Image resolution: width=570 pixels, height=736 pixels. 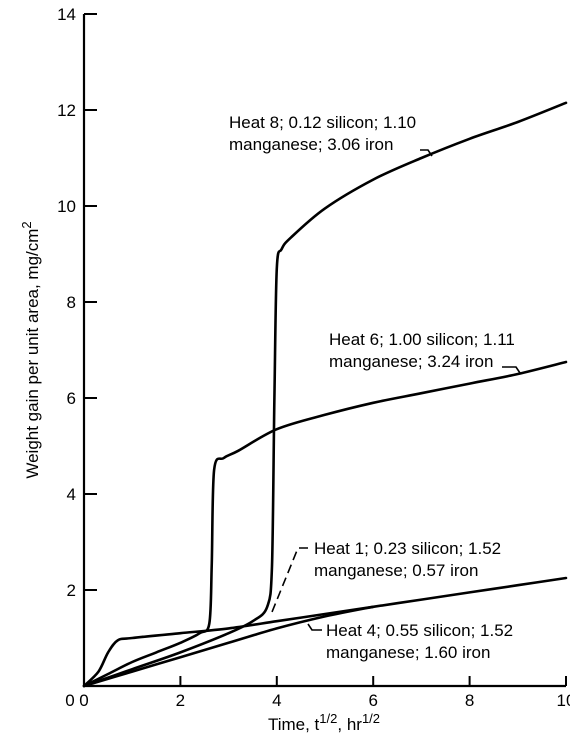 What do you see at coordinates (372, 700) in the screenshot?
I see `x-tick-label: 6` at bounding box center [372, 700].